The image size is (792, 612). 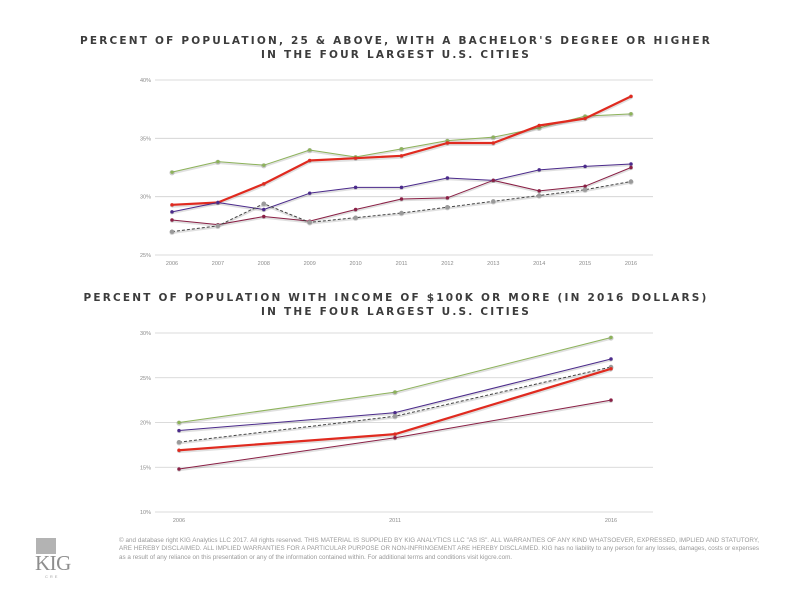 What do you see at coordinates (53, 563) in the screenshot?
I see `logo-text: KIG` at bounding box center [53, 563].